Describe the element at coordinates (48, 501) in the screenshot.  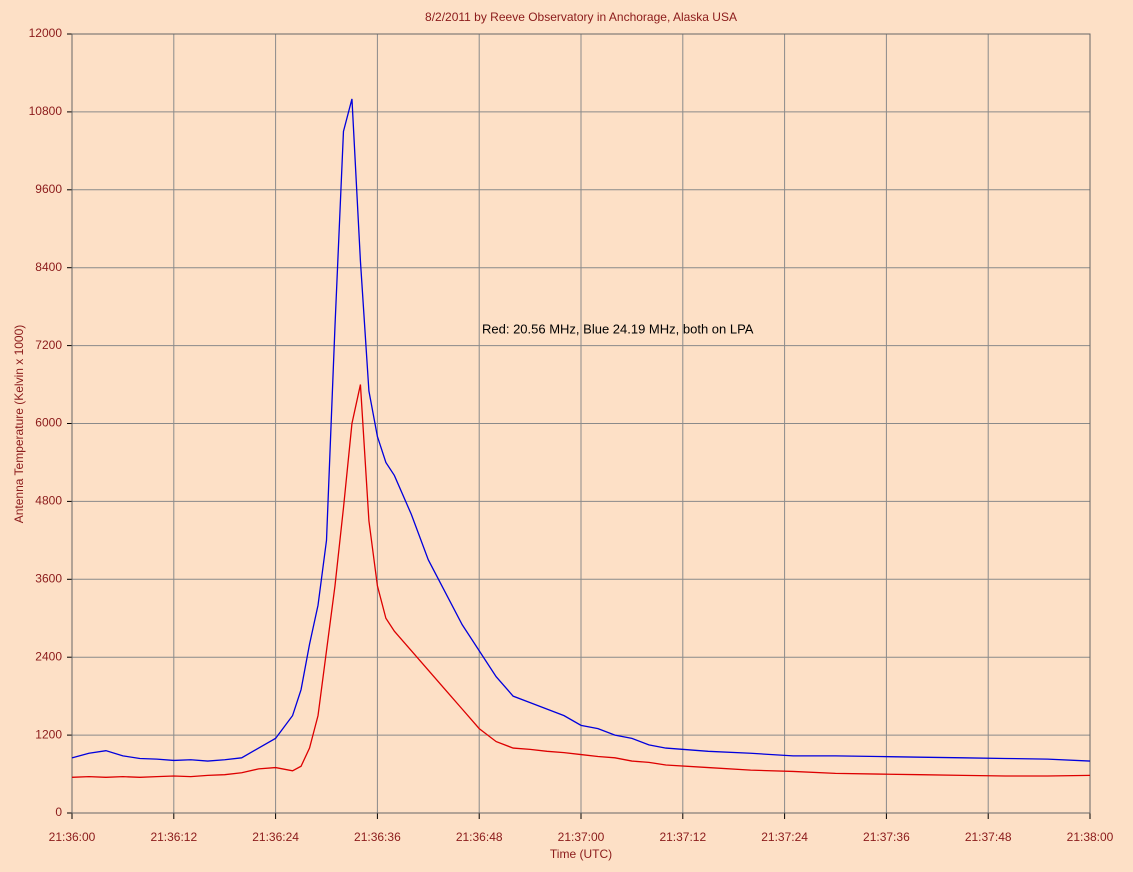
I see `y-tick-label: 4800` at that location.